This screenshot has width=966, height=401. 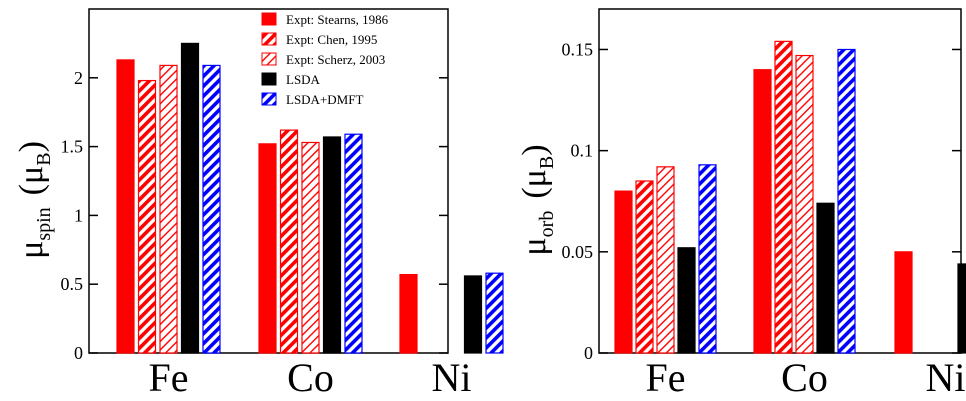 What do you see at coordinates (582, 151) in the screenshot?
I see `y-tick-label: 0.1` at bounding box center [582, 151].